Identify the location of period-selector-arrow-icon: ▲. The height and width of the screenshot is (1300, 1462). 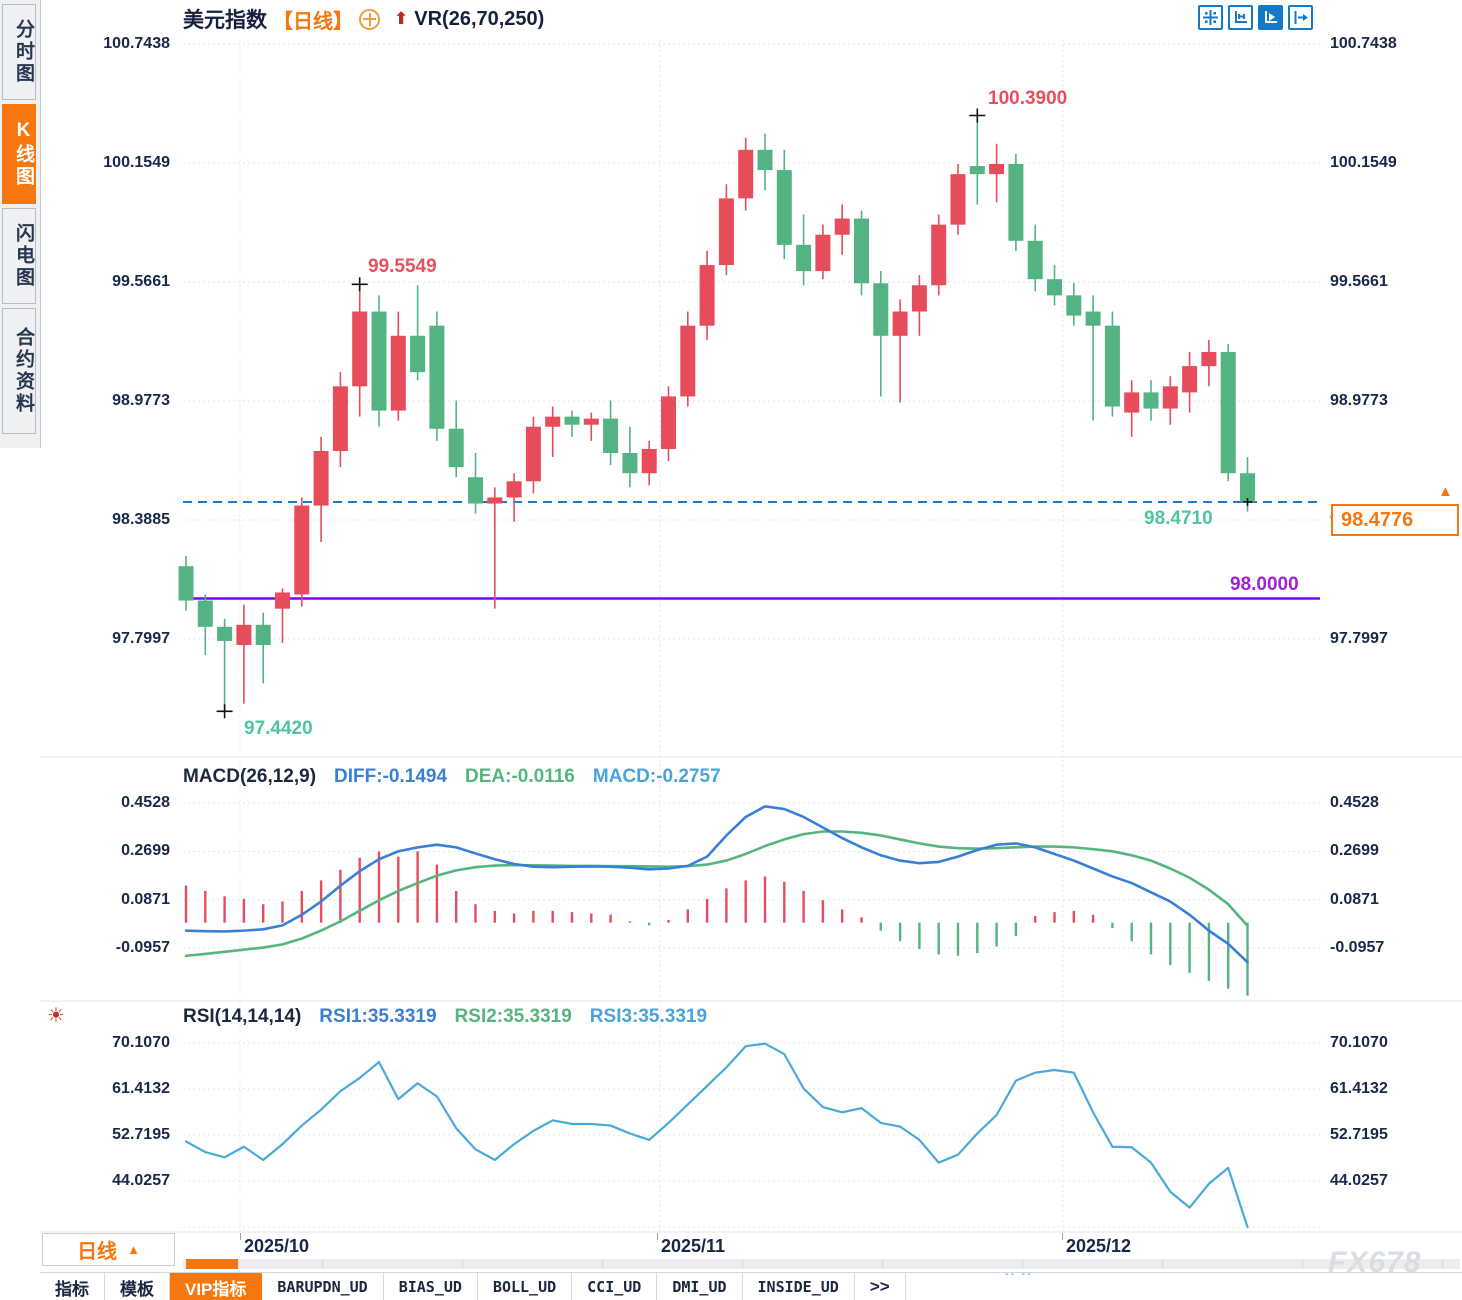
(133, 1249).